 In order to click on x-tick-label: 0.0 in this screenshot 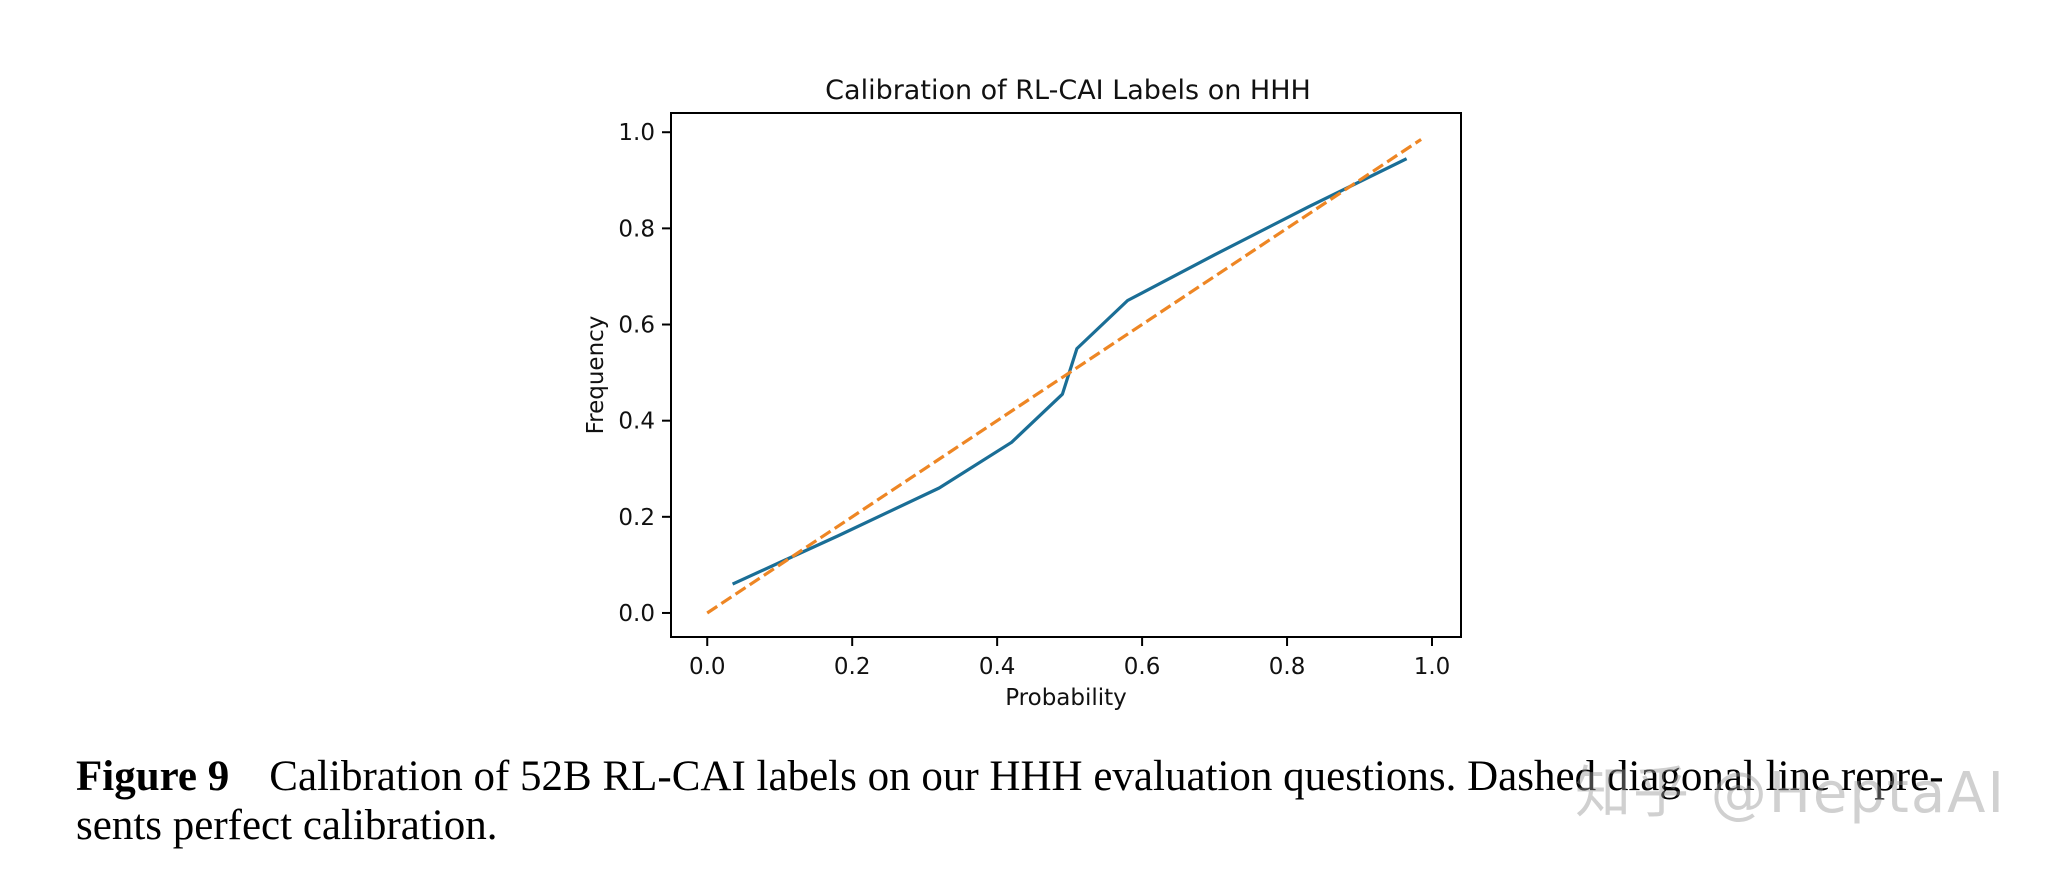, I will do `click(707, 667)`.